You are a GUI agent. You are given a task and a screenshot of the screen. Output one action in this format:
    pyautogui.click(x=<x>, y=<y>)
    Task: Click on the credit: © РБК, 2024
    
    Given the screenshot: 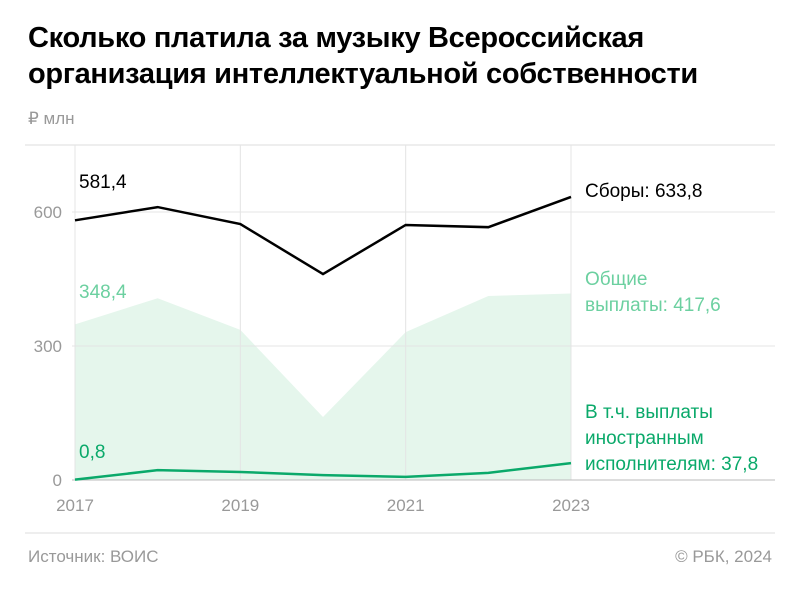 What is the action you would take?
    pyautogui.click(x=723, y=556)
    